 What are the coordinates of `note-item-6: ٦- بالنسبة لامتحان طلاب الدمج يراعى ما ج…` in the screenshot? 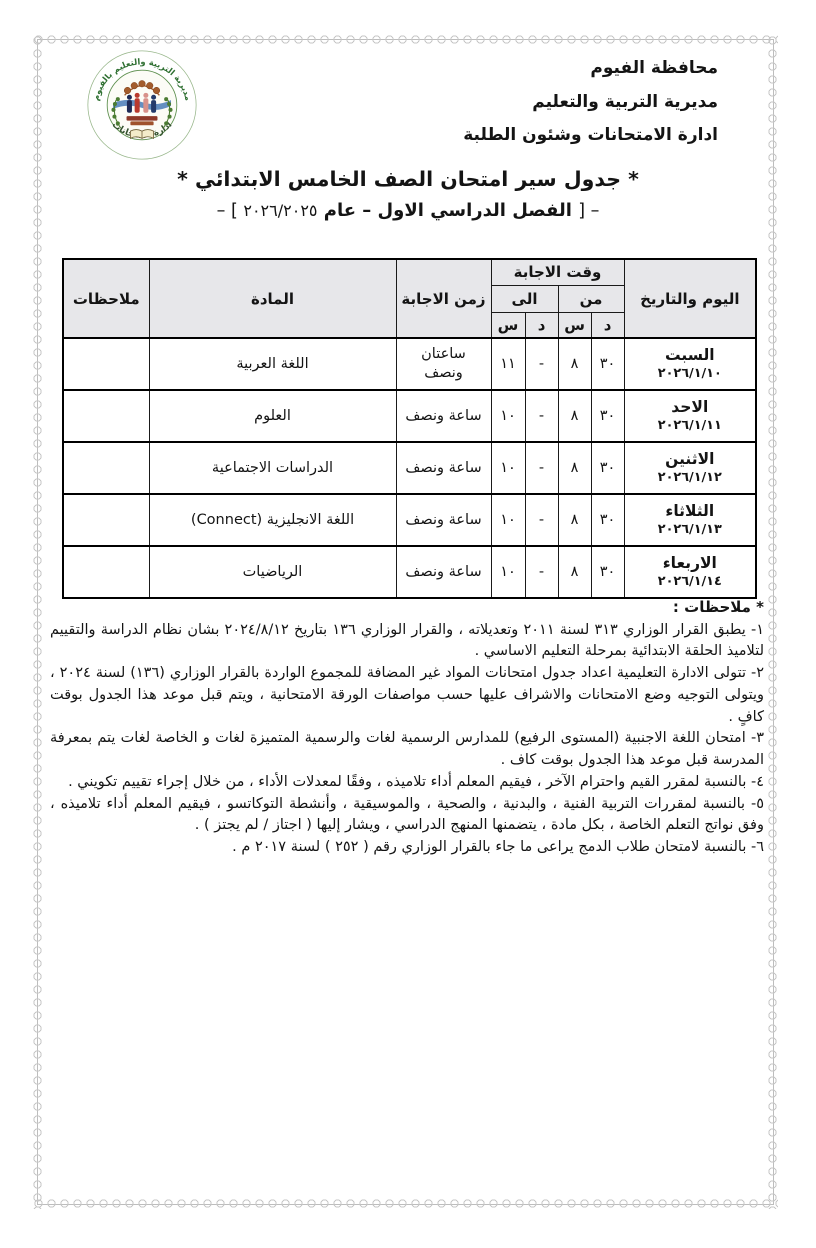 It's located at (498, 847).